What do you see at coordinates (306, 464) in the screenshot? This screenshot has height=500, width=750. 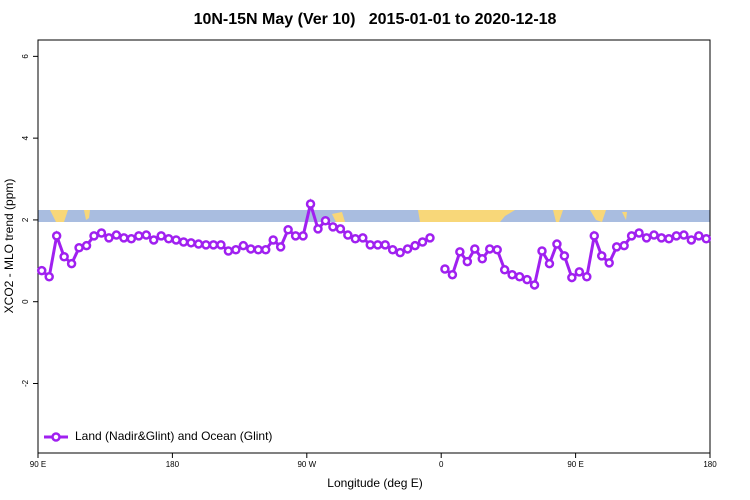 I see `x-tick-label: 90 W` at bounding box center [306, 464].